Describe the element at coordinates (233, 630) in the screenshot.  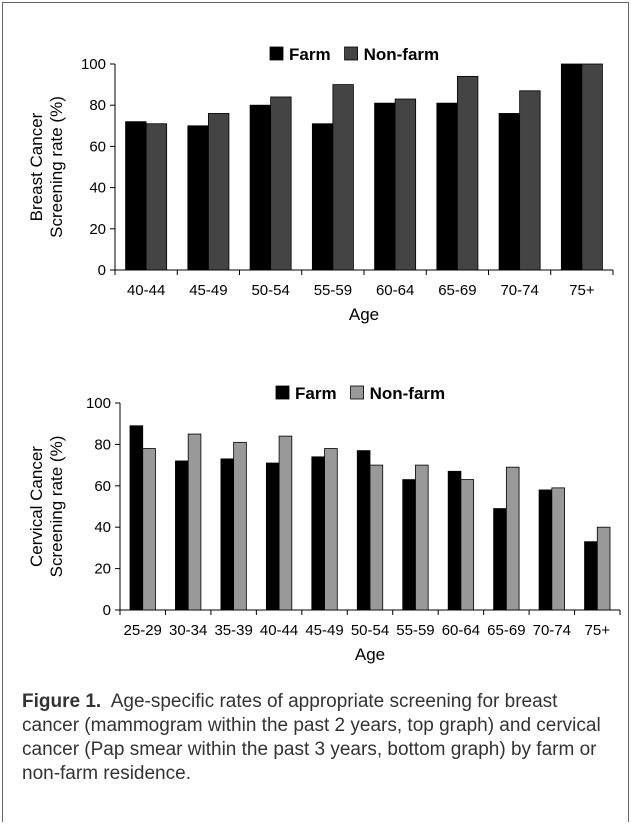
I see `x-tick-label: 35-39` at that location.